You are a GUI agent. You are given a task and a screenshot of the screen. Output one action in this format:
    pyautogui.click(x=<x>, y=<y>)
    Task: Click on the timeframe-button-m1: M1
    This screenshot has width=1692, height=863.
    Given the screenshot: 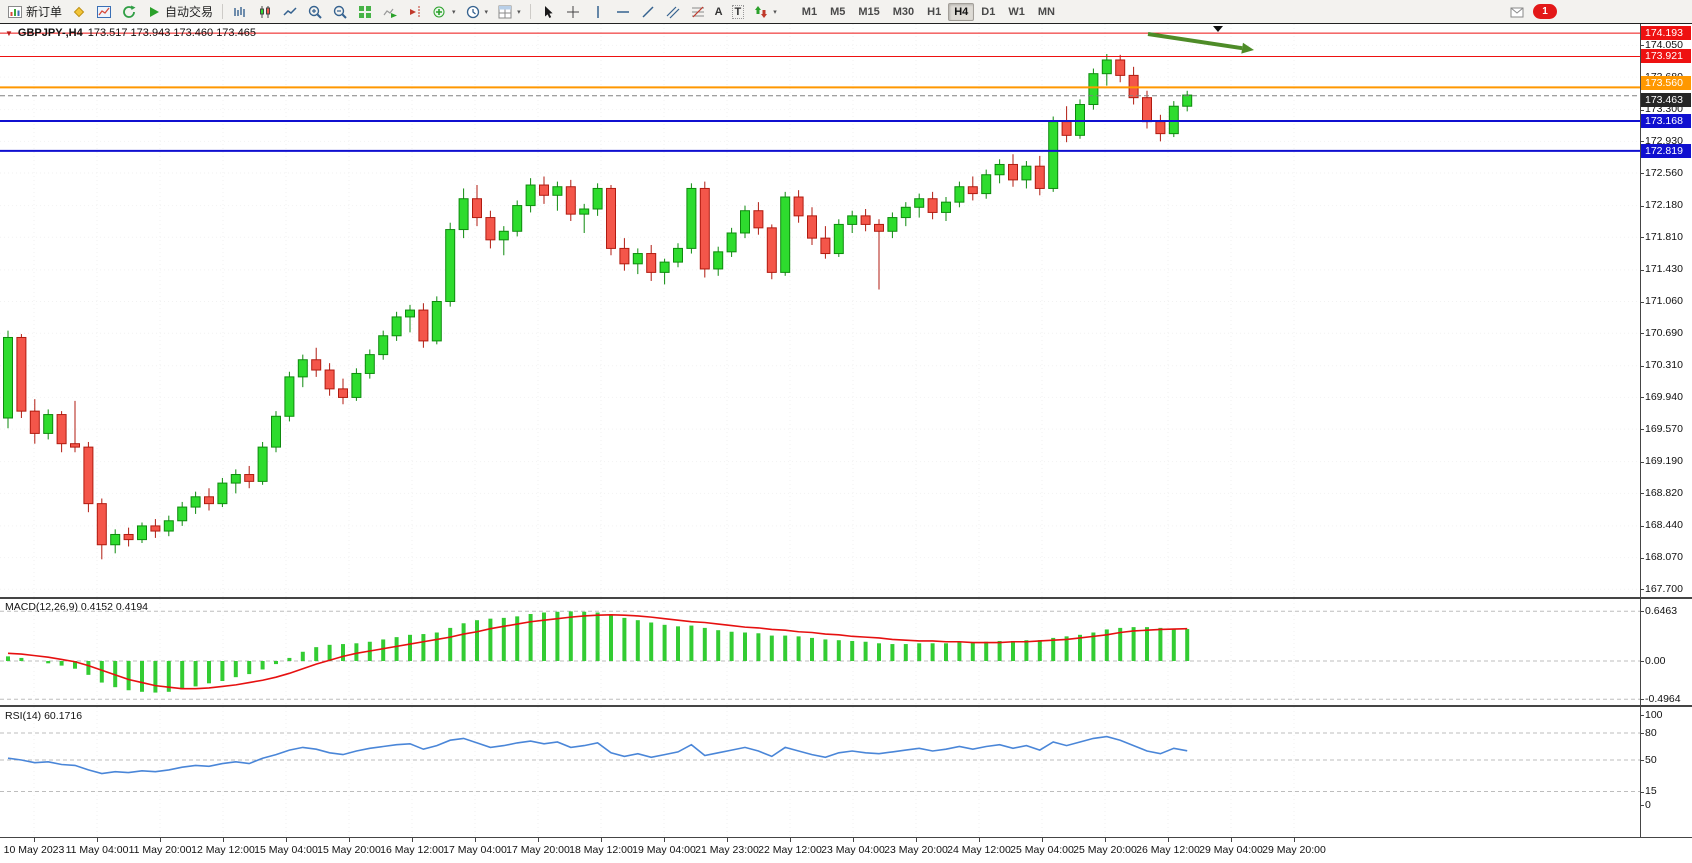 What is the action you would take?
    pyautogui.click(x=809, y=11)
    